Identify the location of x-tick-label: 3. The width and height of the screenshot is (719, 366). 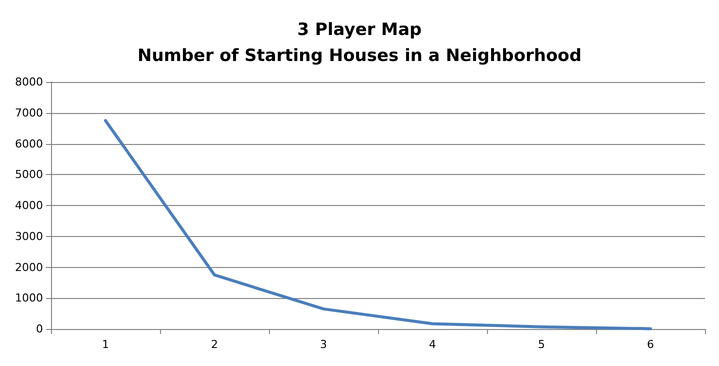
(323, 344).